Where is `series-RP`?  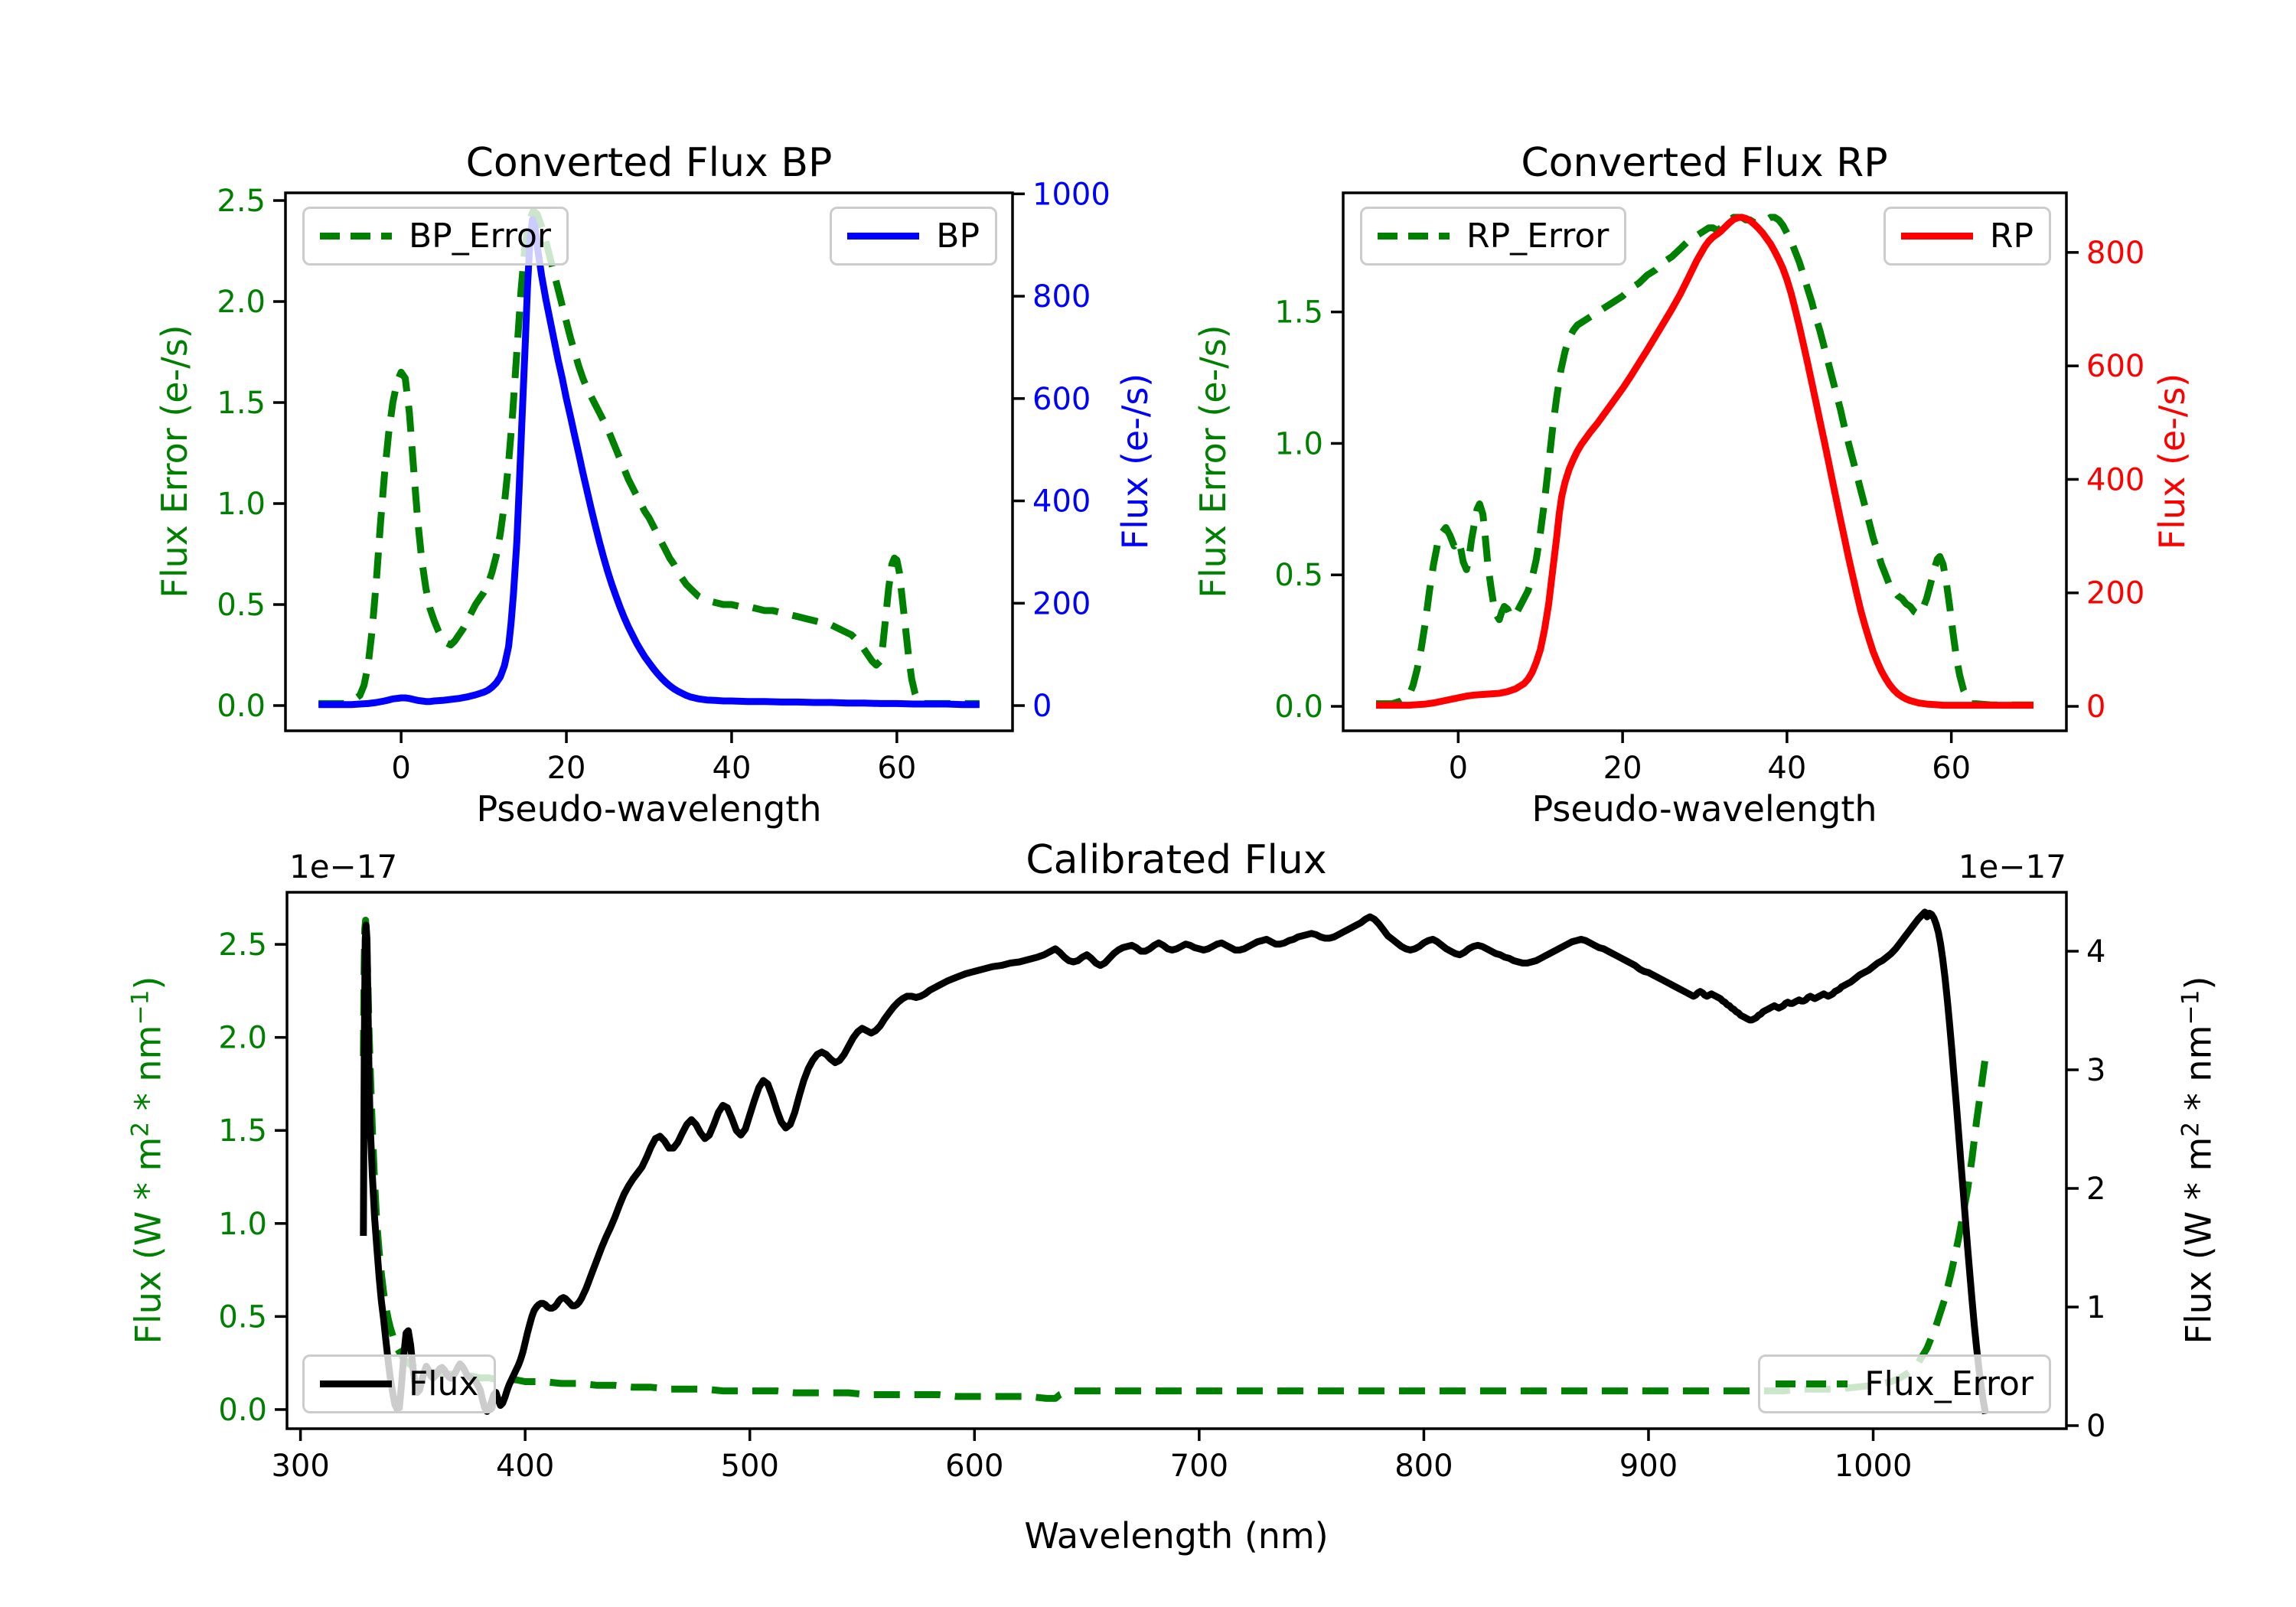
series-RP is located at coordinates (1704, 461).